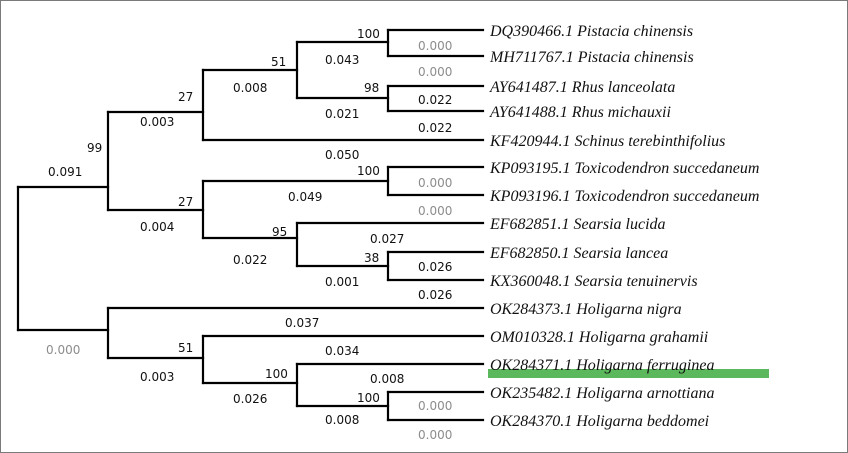  I want to click on bootstrap-label: 38, so click(371, 258).